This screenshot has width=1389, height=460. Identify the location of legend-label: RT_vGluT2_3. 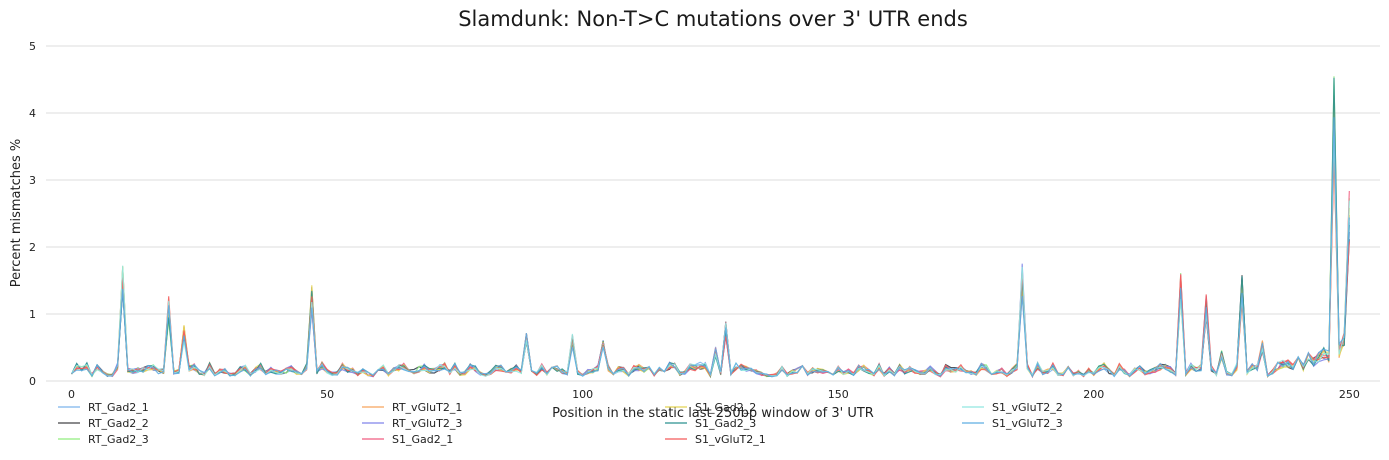
(427, 423).